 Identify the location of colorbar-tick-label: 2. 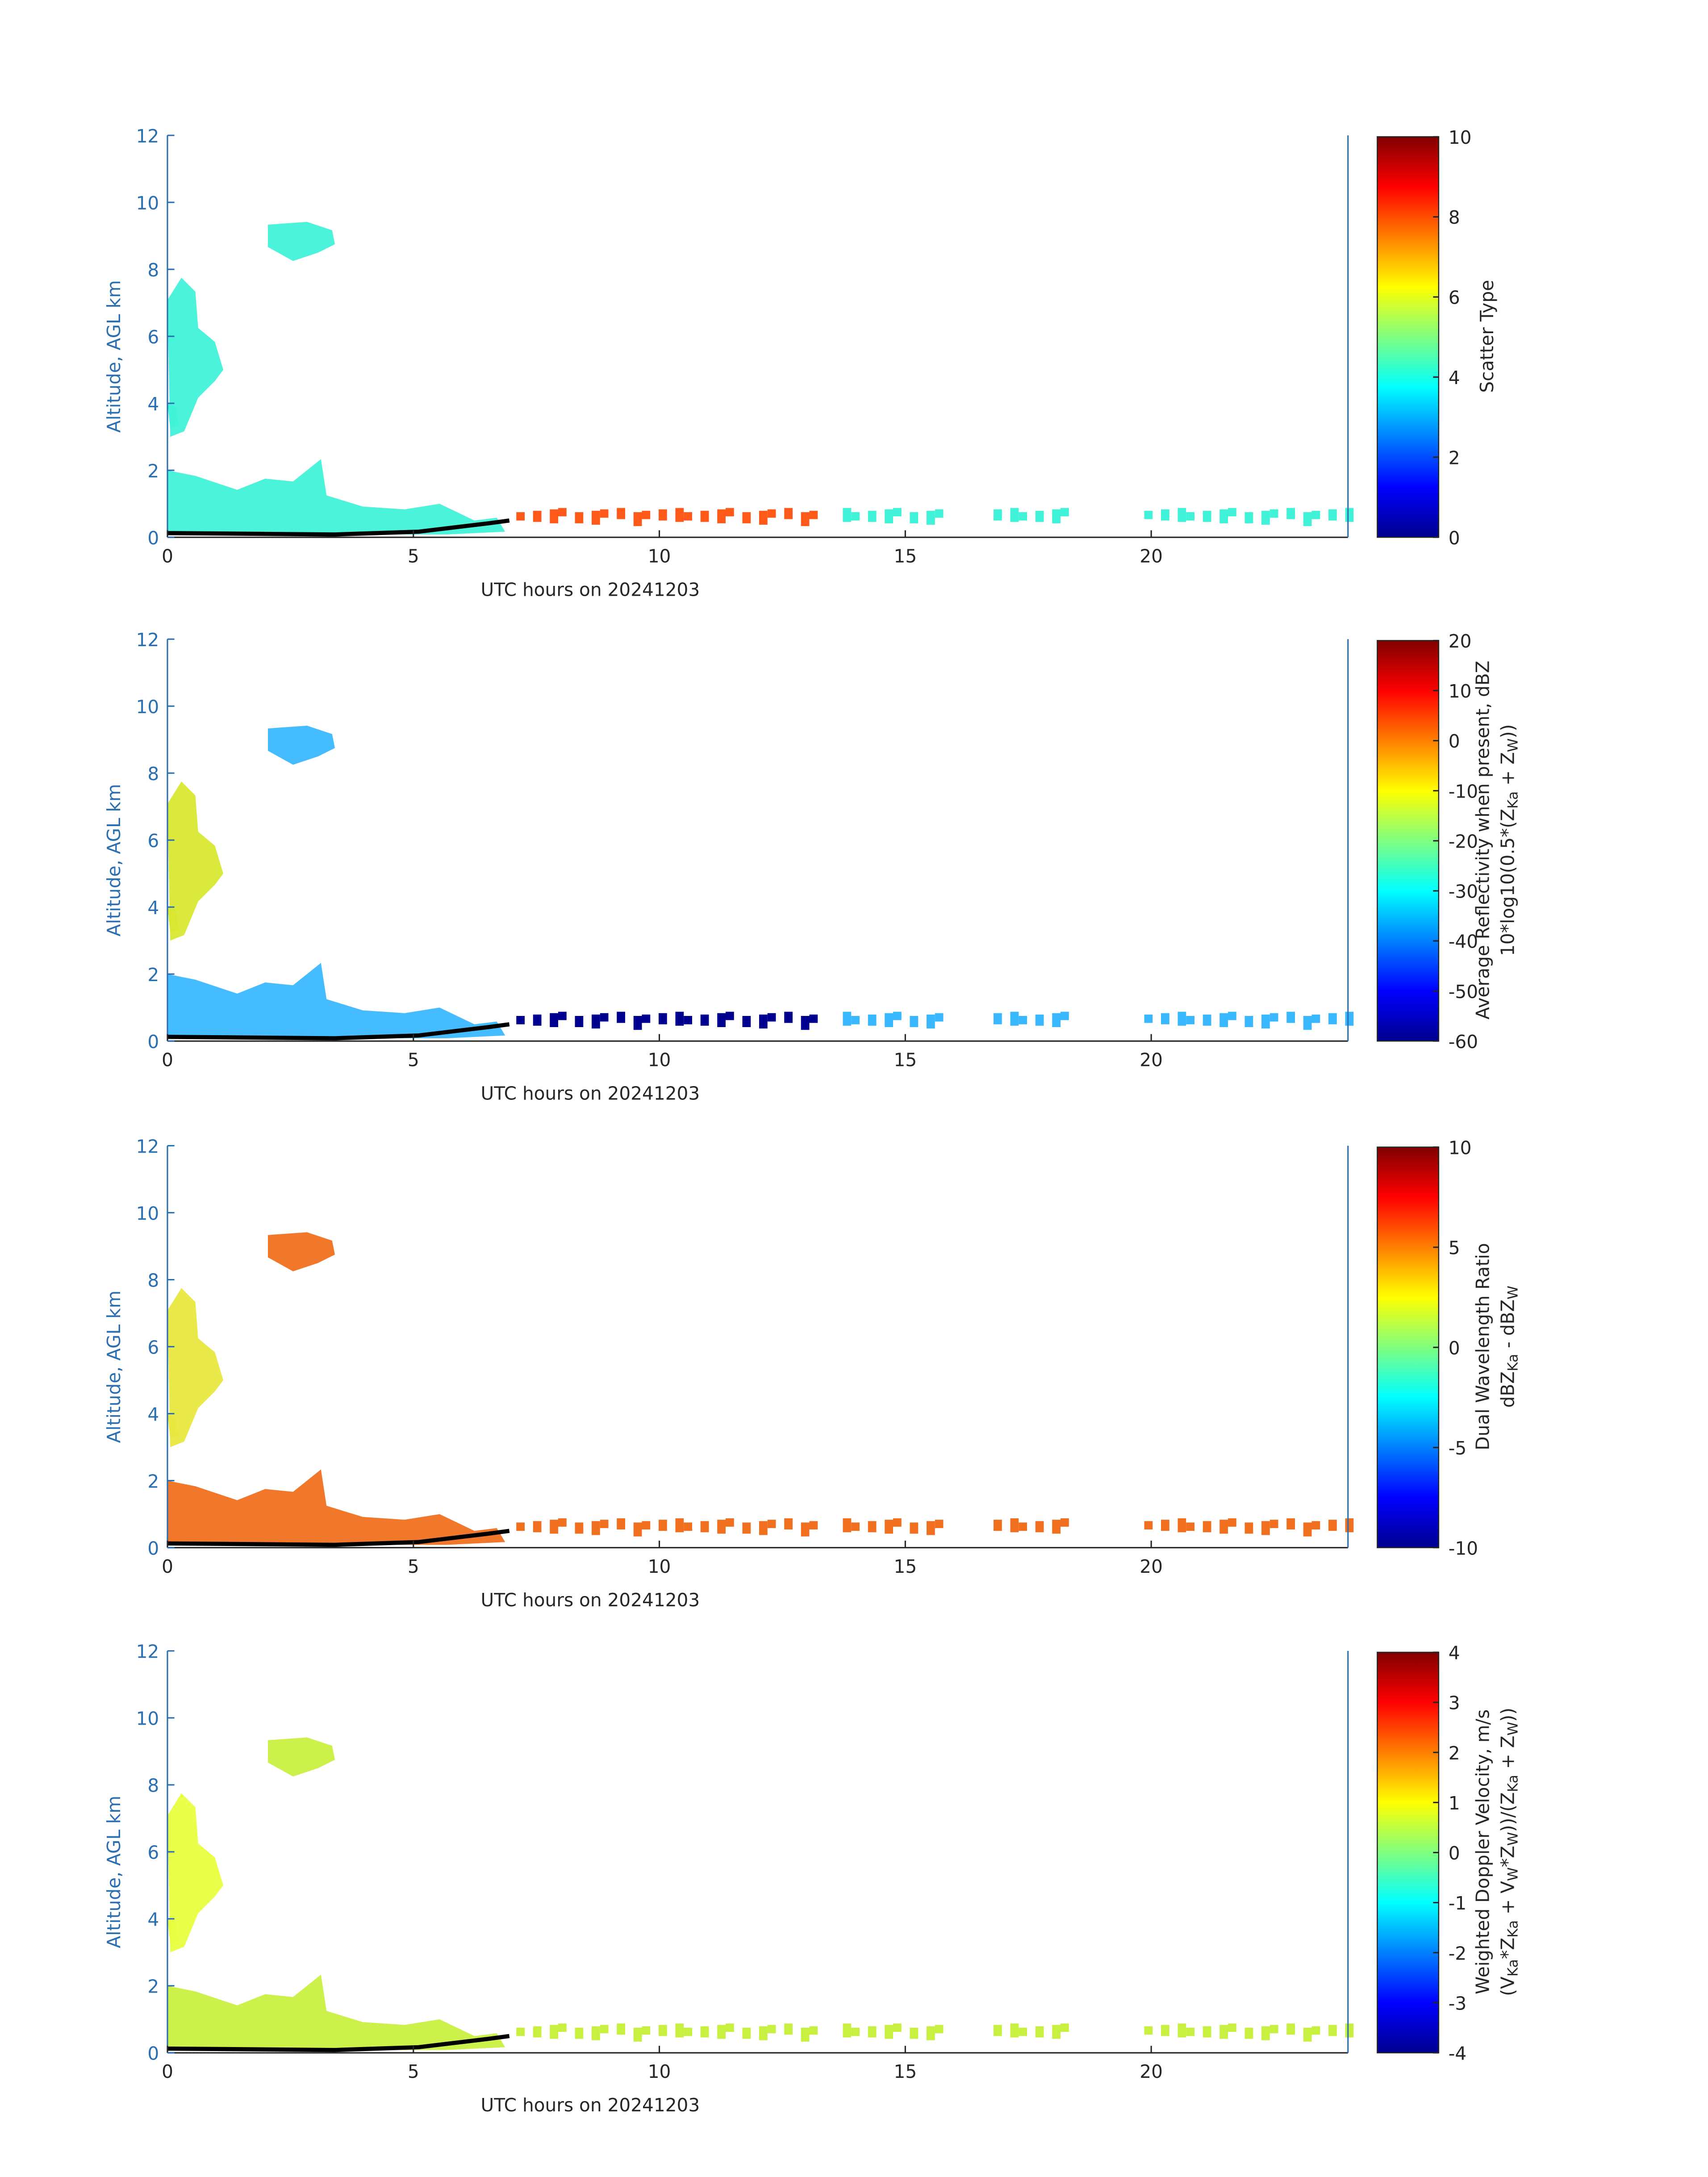
(1454, 457).